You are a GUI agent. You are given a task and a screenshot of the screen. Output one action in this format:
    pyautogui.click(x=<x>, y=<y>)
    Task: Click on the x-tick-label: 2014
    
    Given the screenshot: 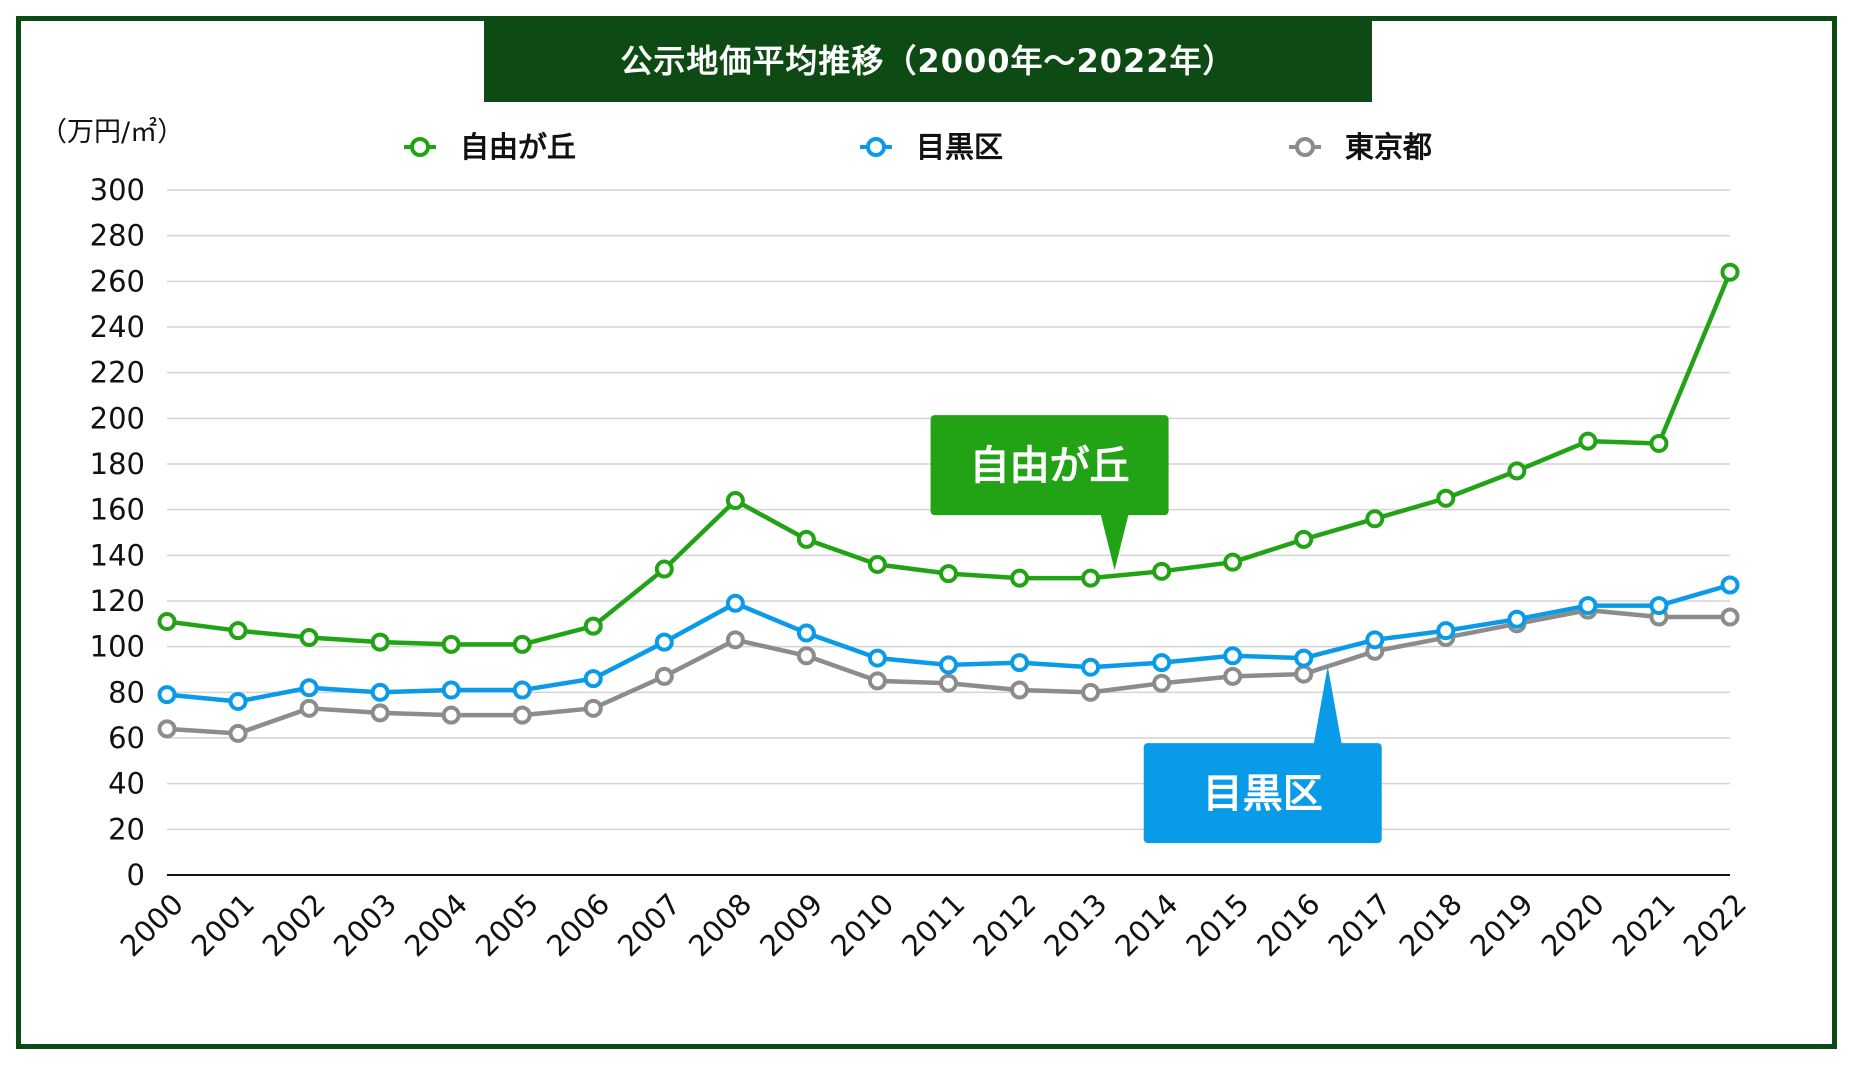 What is the action you would take?
    pyautogui.click(x=1146, y=925)
    